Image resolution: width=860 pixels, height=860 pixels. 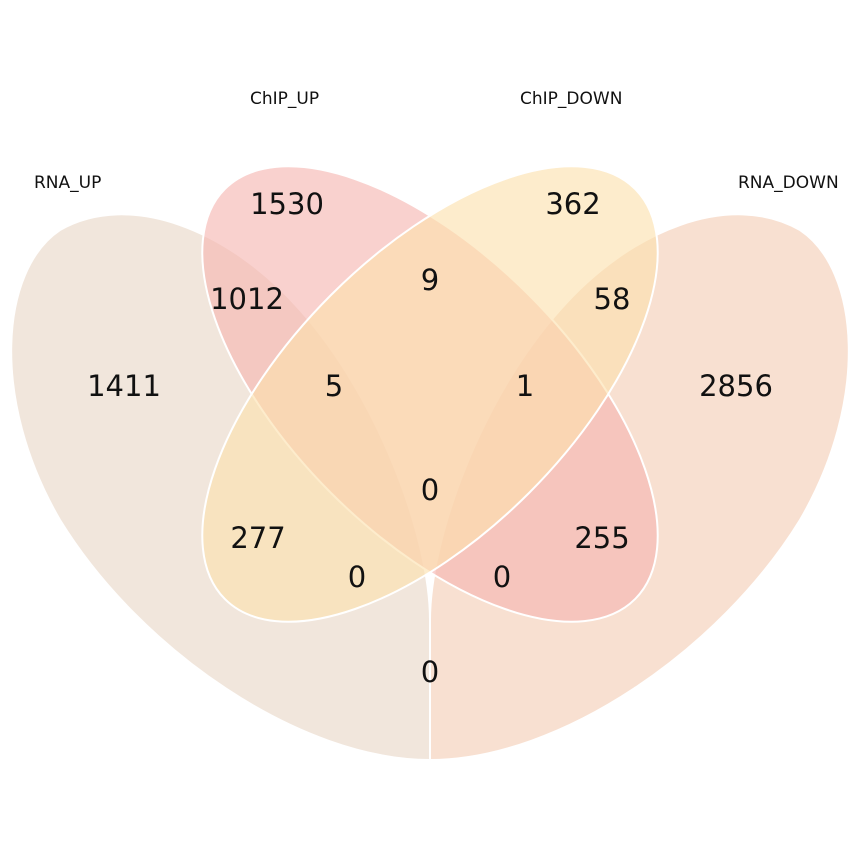 I want to click on count-rna-up-only: 1411, so click(x=124, y=386).